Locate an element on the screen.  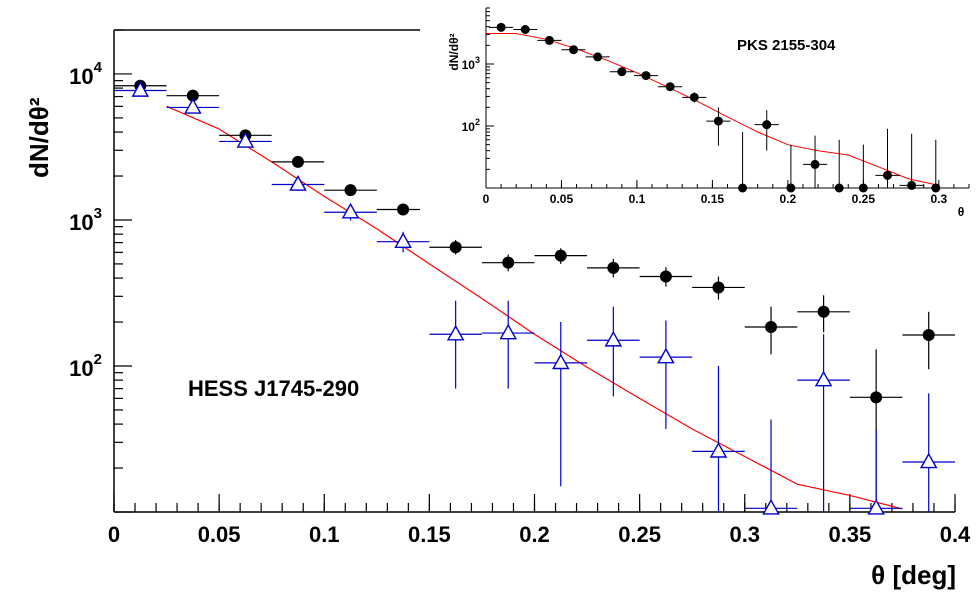
main-y-tick-label: 10⁴ is located at coordinates (85, 74).